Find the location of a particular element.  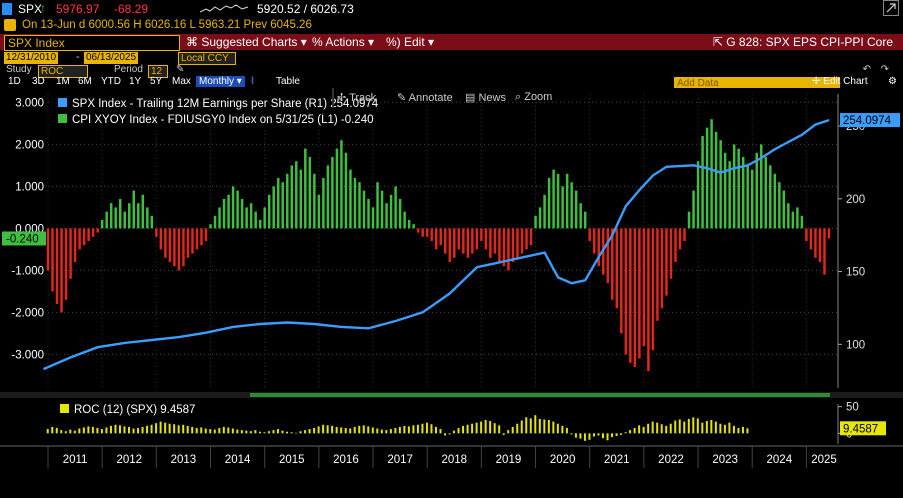

edit-label: Edit is located at coordinates (414, 42).